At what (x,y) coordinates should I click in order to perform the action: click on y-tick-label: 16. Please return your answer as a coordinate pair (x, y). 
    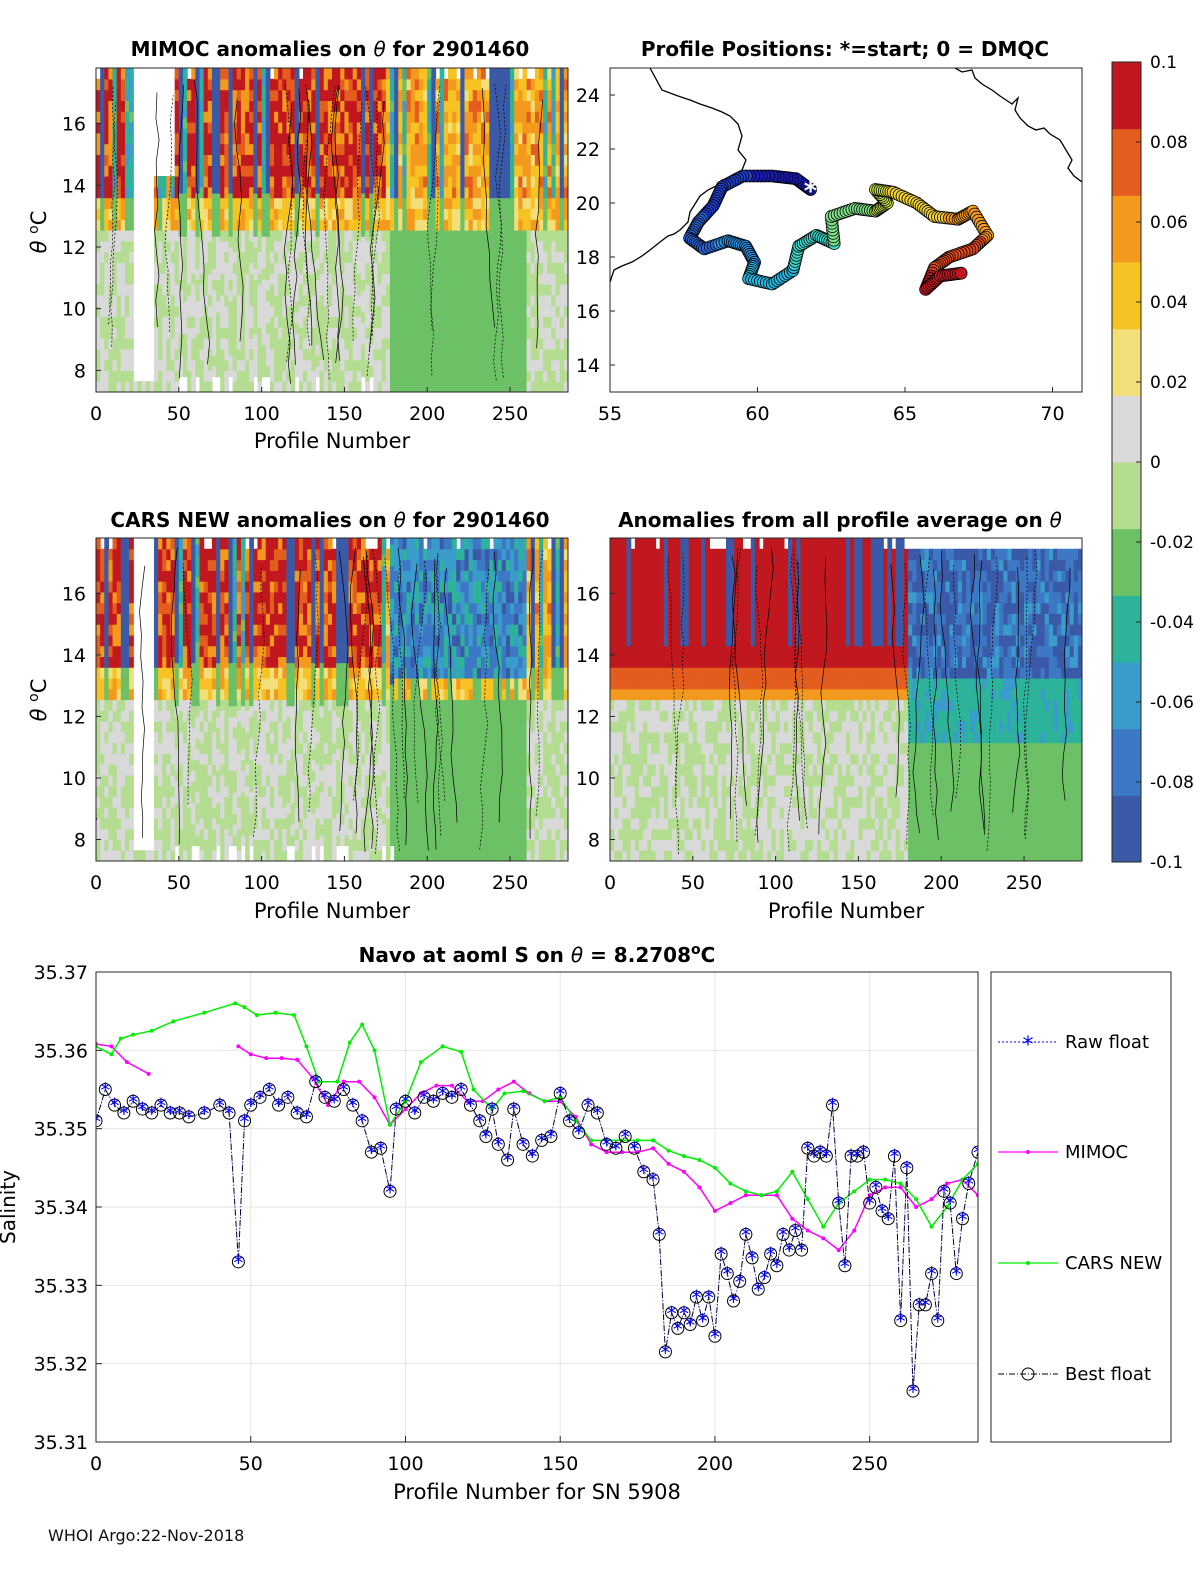
    Looking at the image, I should click on (74, 125).